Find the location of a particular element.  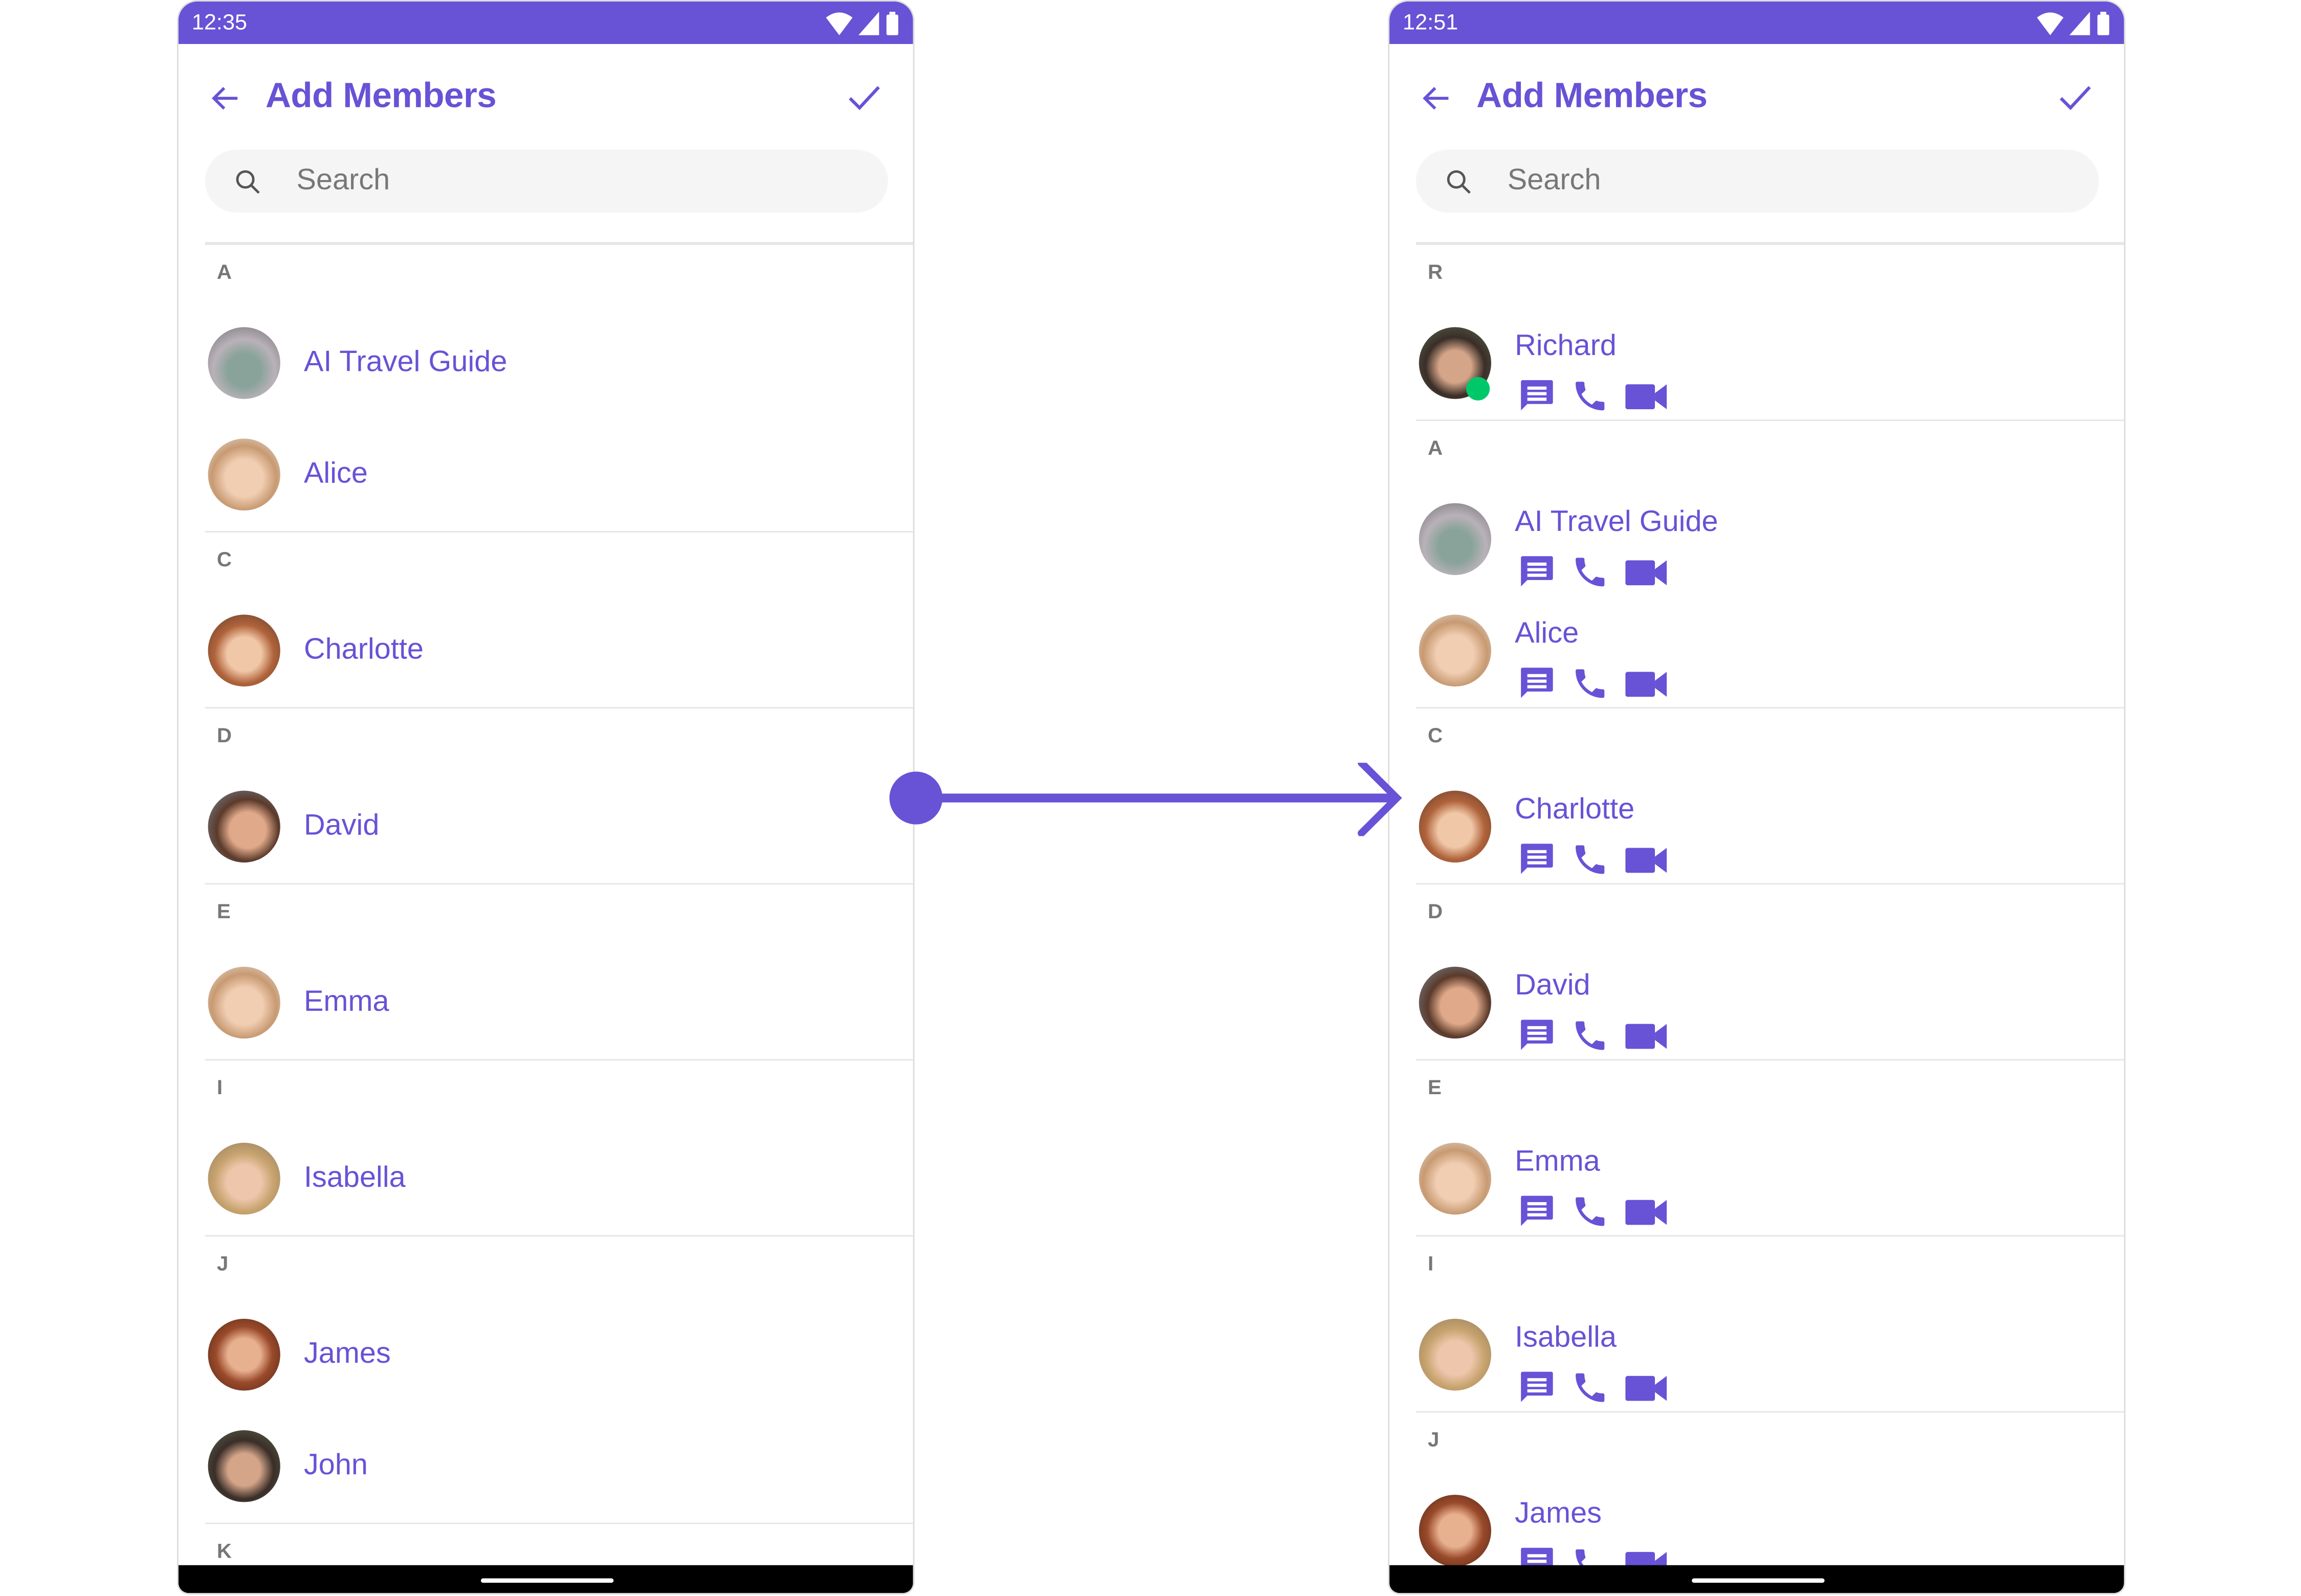

wifi-icon is located at coordinates (839, 23).